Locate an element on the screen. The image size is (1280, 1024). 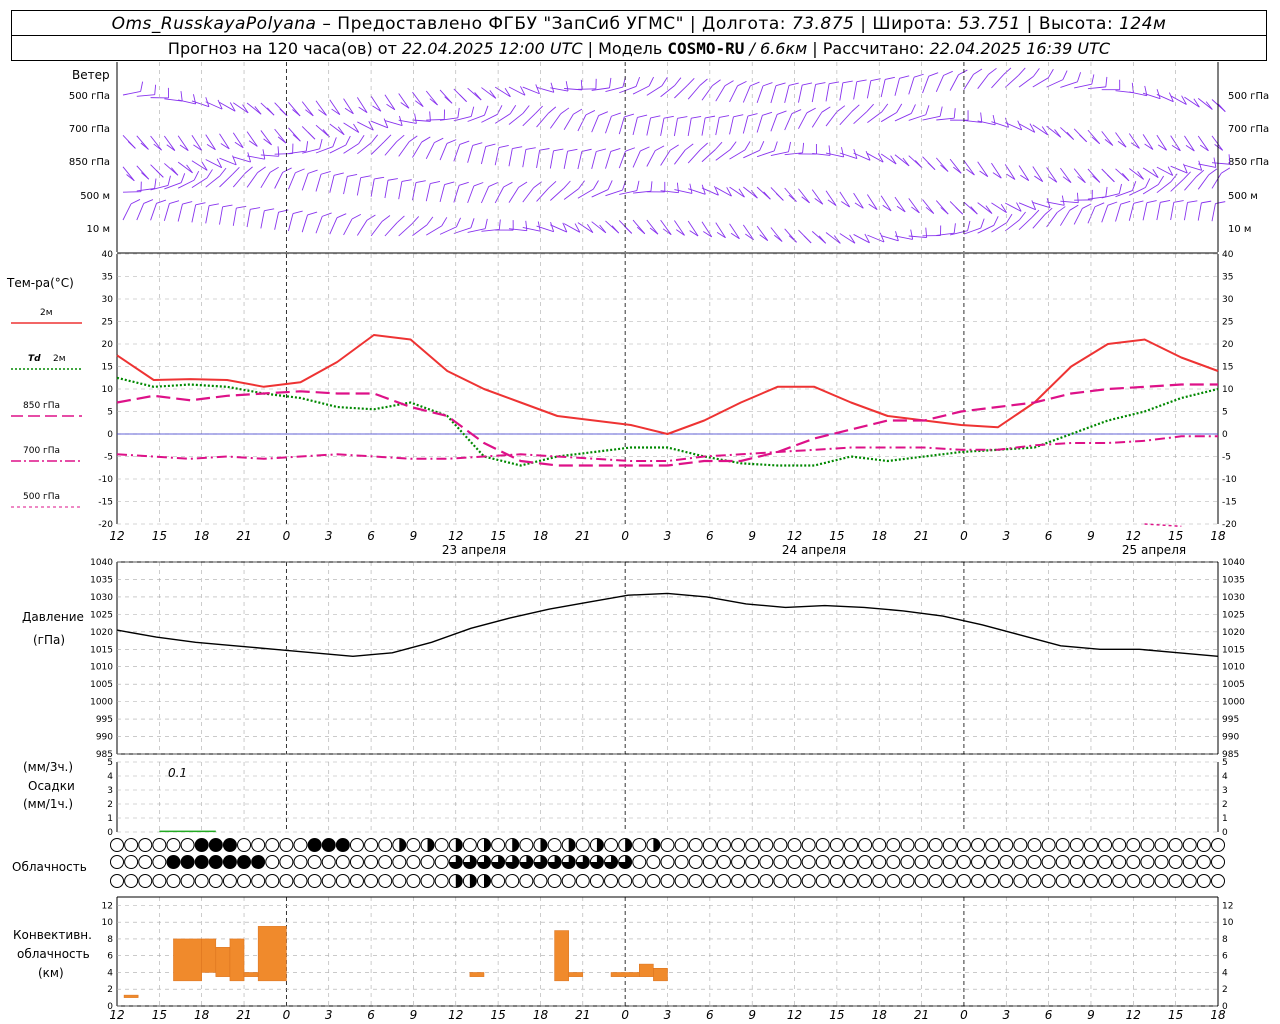
temp-tick-label: 15 is located at coordinates (107, 368).